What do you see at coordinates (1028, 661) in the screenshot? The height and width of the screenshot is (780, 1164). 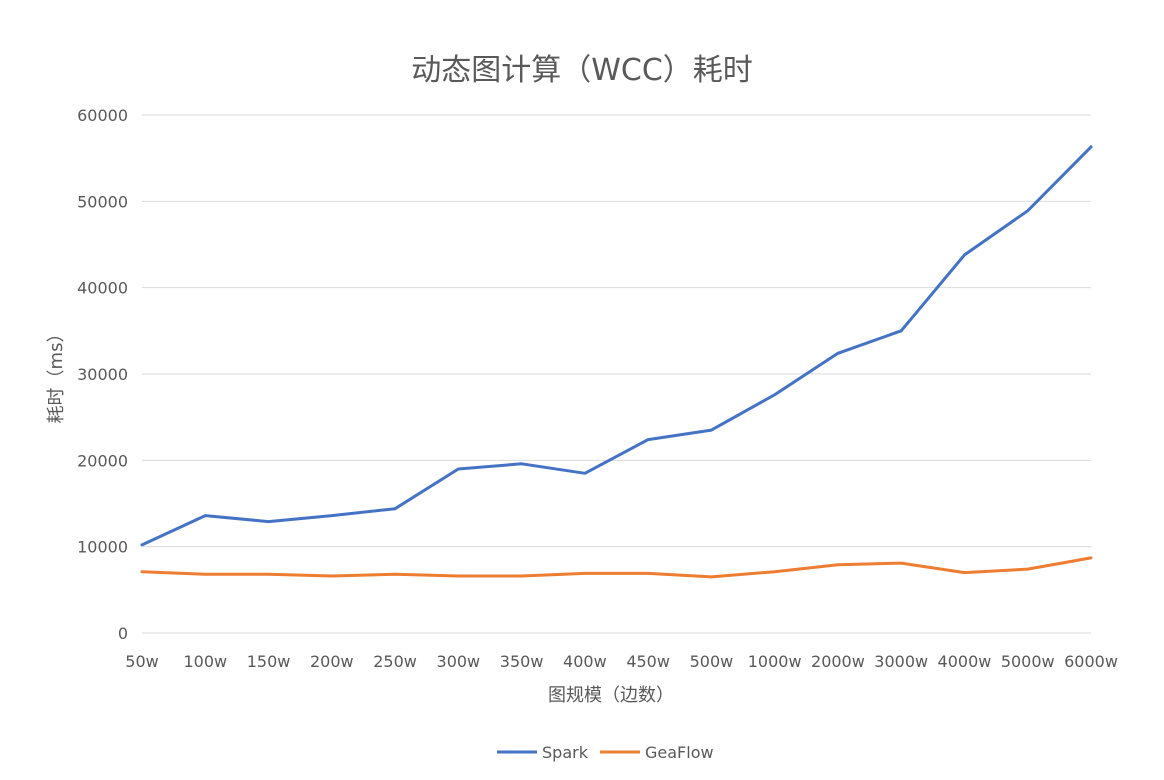 I see `x-tick-label: 5000w` at bounding box center [1028, 661].